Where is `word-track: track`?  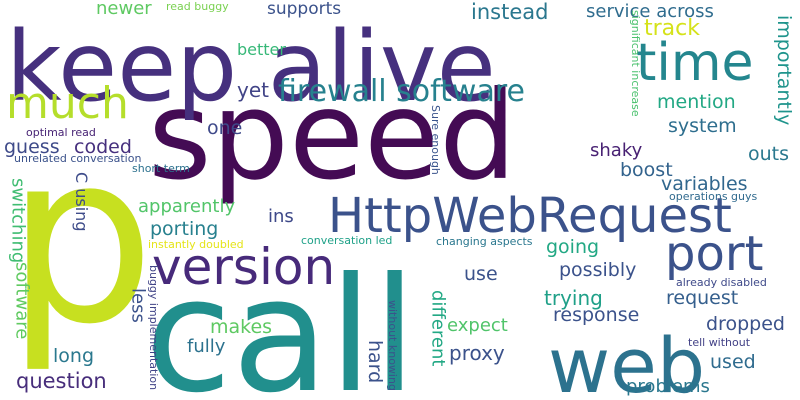
word-track: track is located at coordinates (672, 28).